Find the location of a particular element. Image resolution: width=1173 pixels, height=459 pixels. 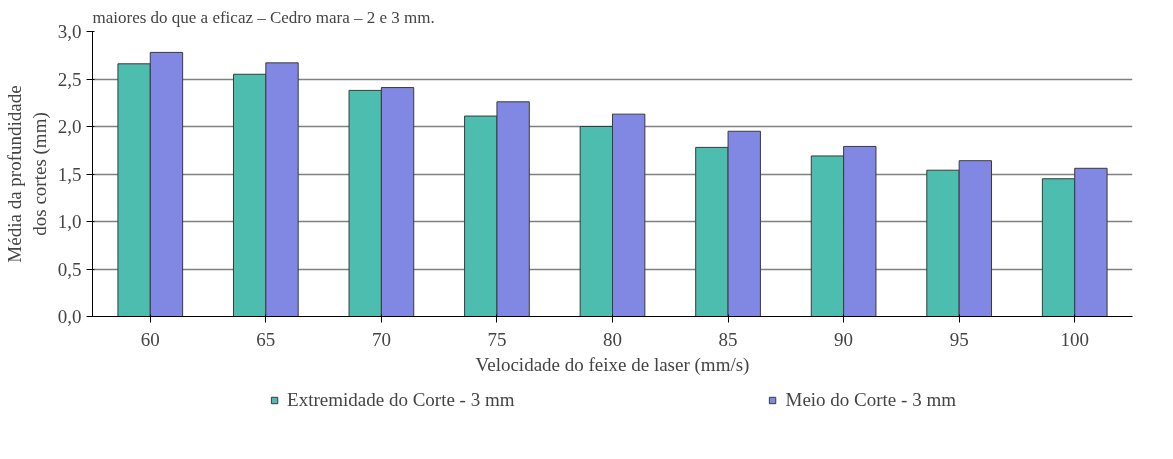

x-tick-label: 80 is located at coordinates (612, 339).